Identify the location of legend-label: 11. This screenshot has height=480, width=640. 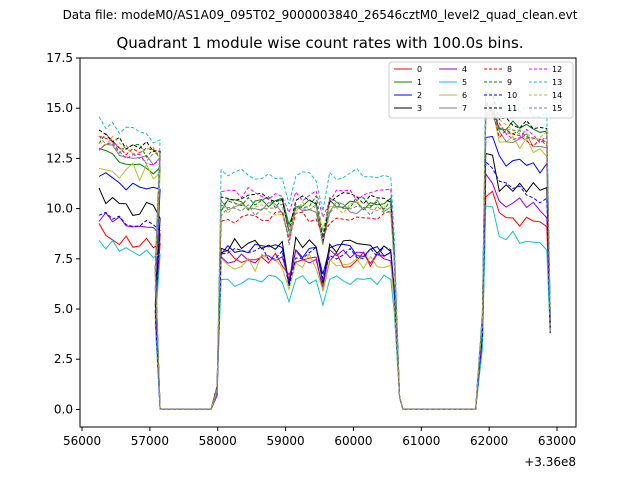
(512, 108).